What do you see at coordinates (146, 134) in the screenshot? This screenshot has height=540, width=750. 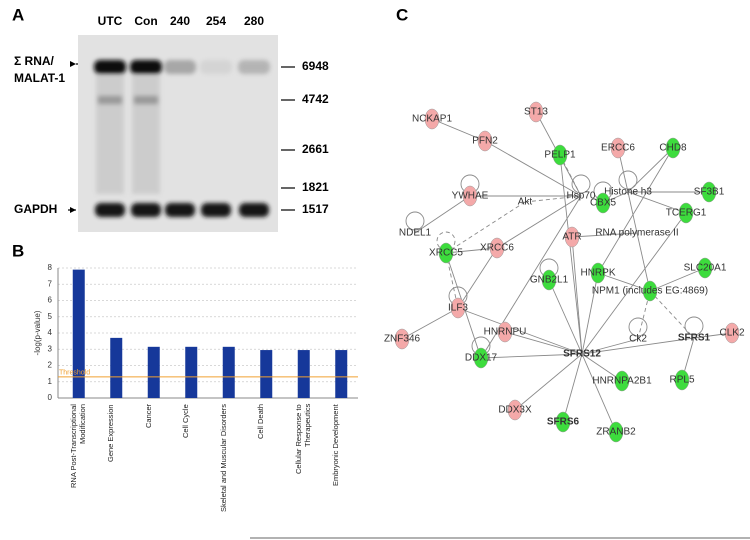 I see `smear` at bounding box center [146, 134].